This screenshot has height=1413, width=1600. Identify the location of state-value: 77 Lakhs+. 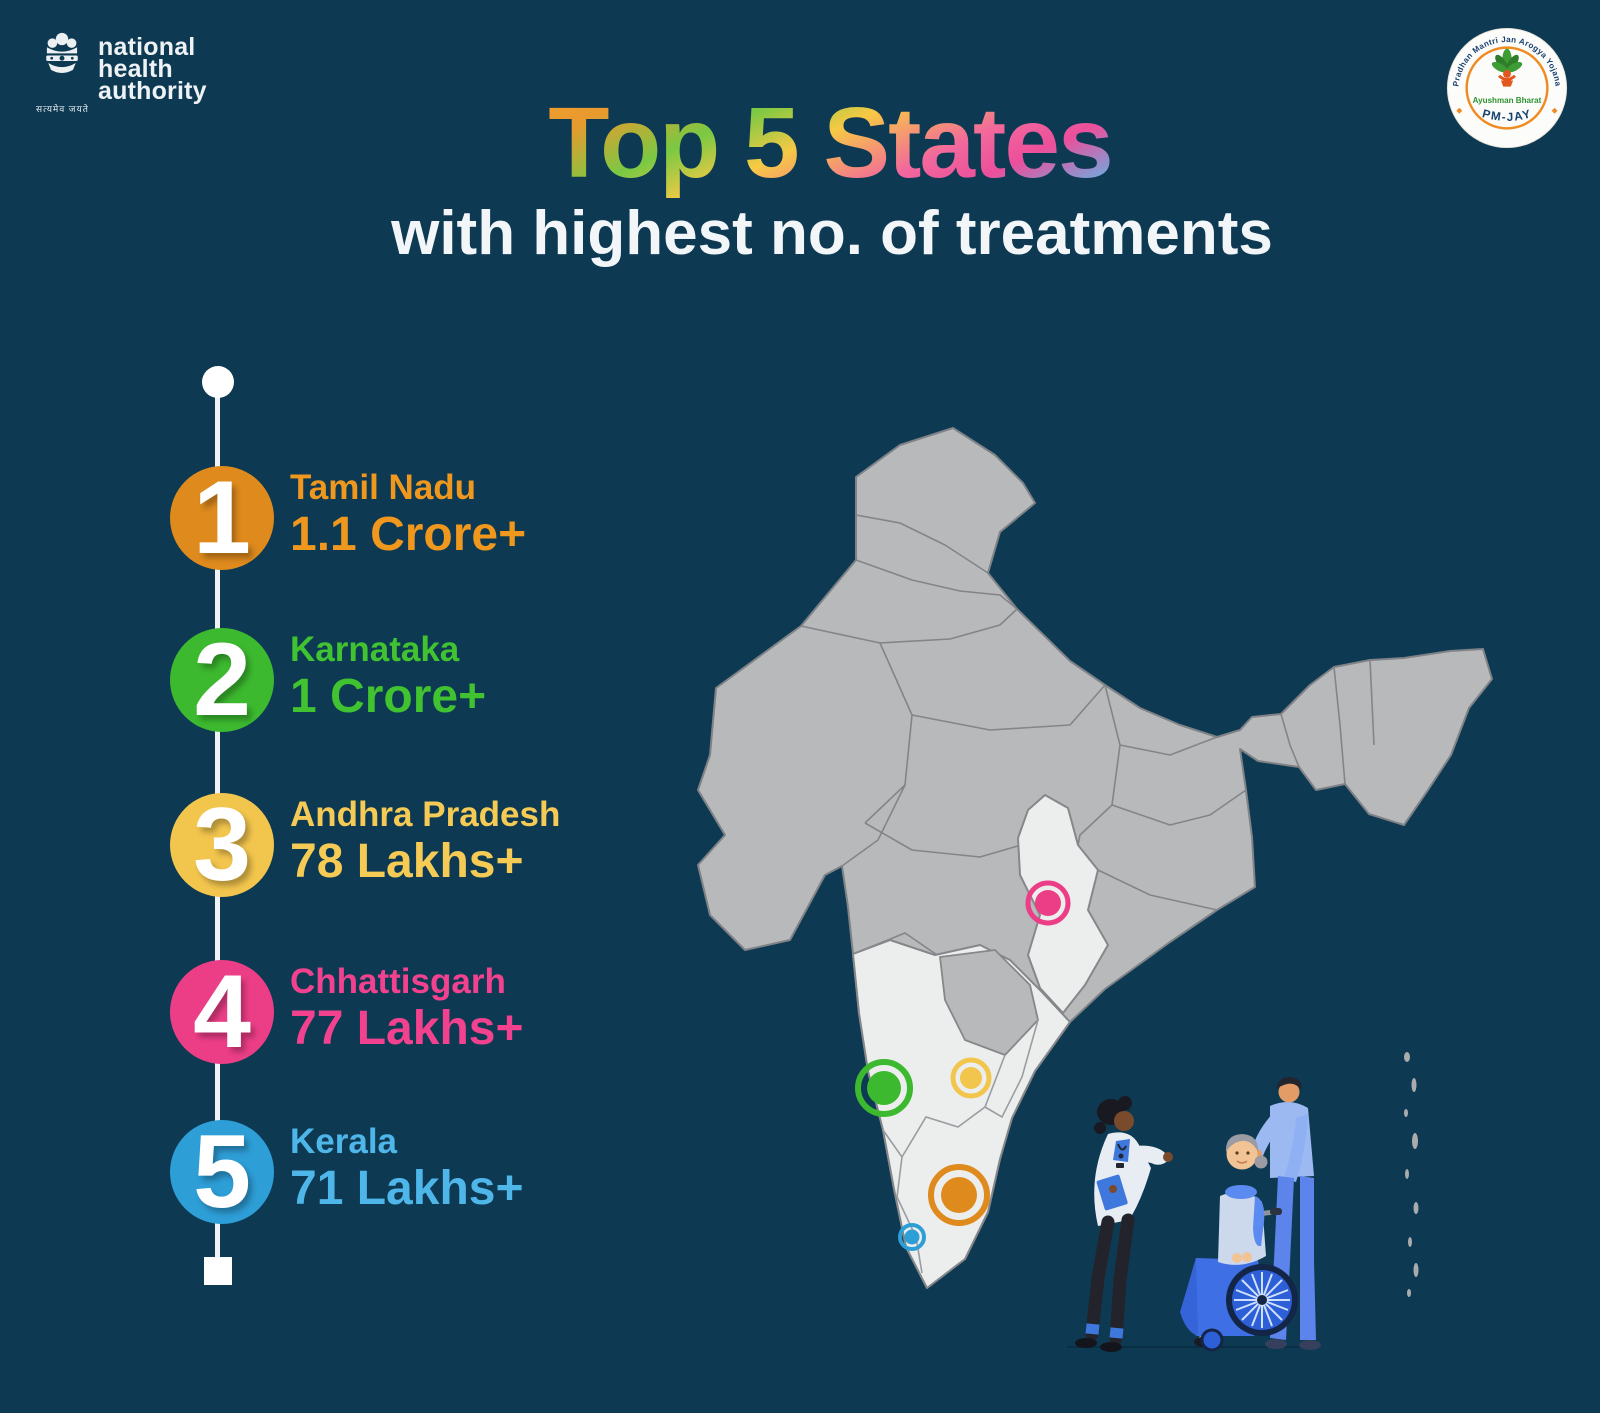
(407, 1028).